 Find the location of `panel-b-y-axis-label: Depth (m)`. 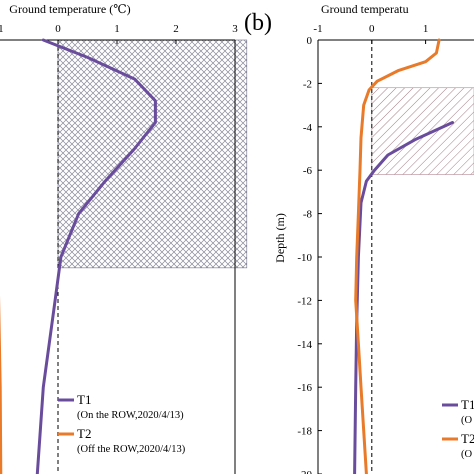

panel-b-y-axis-label: Depth (m) is located at coordinates (280, 238).